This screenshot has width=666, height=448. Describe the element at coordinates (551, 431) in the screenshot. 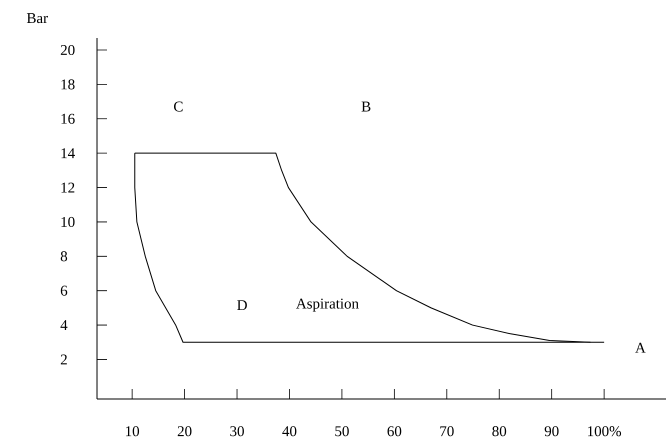

I see `x-tick-label: 90` at that location.